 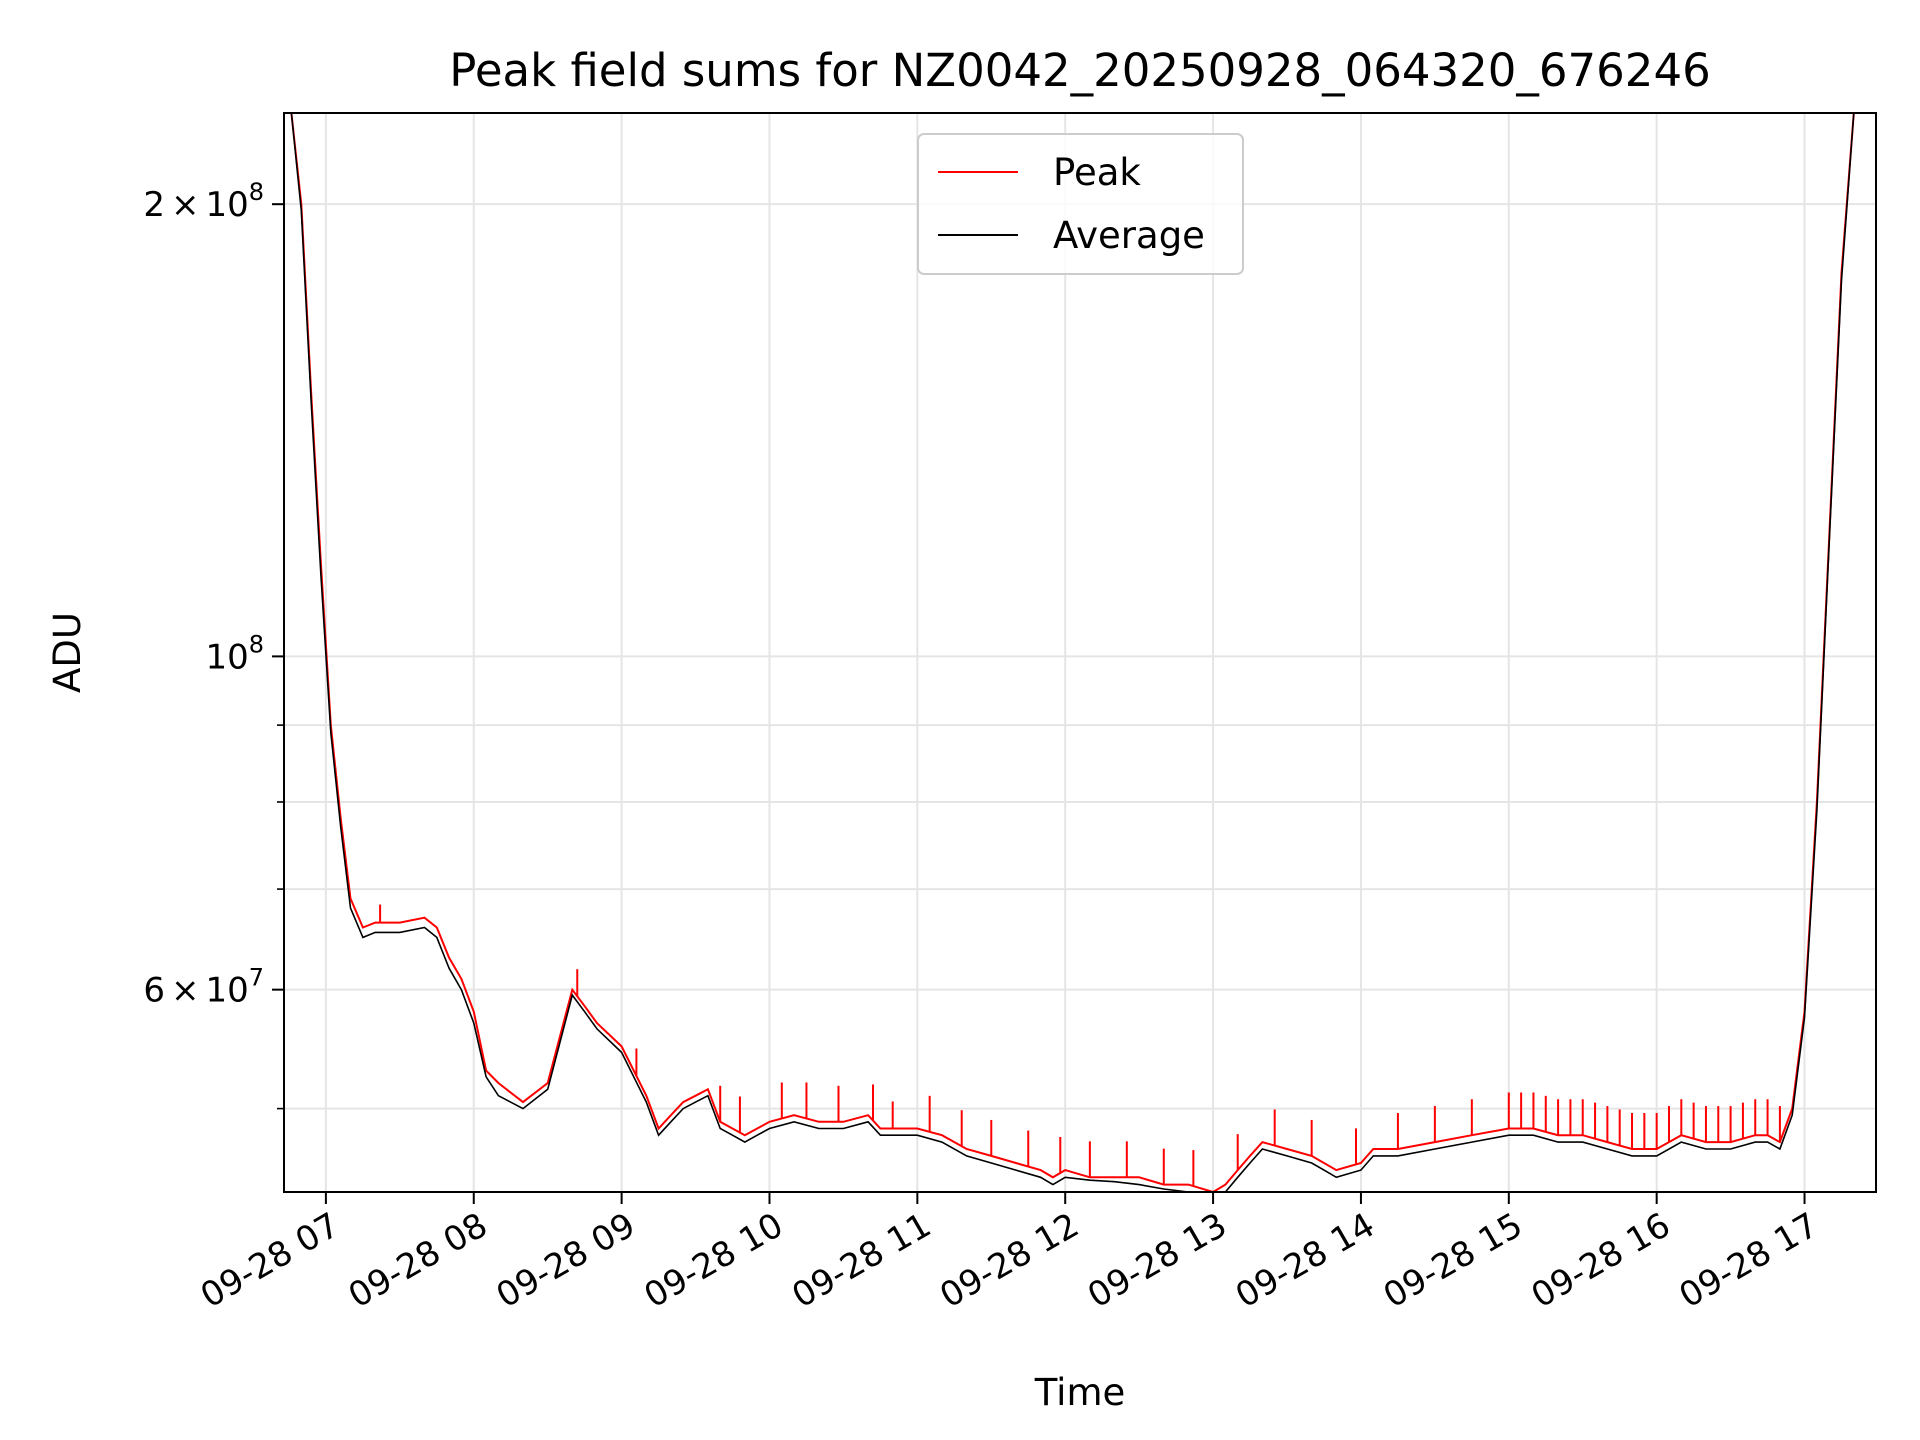 I want to click on svg-text:2×108: 2 × 10⁸, so click(x=203, y=201).